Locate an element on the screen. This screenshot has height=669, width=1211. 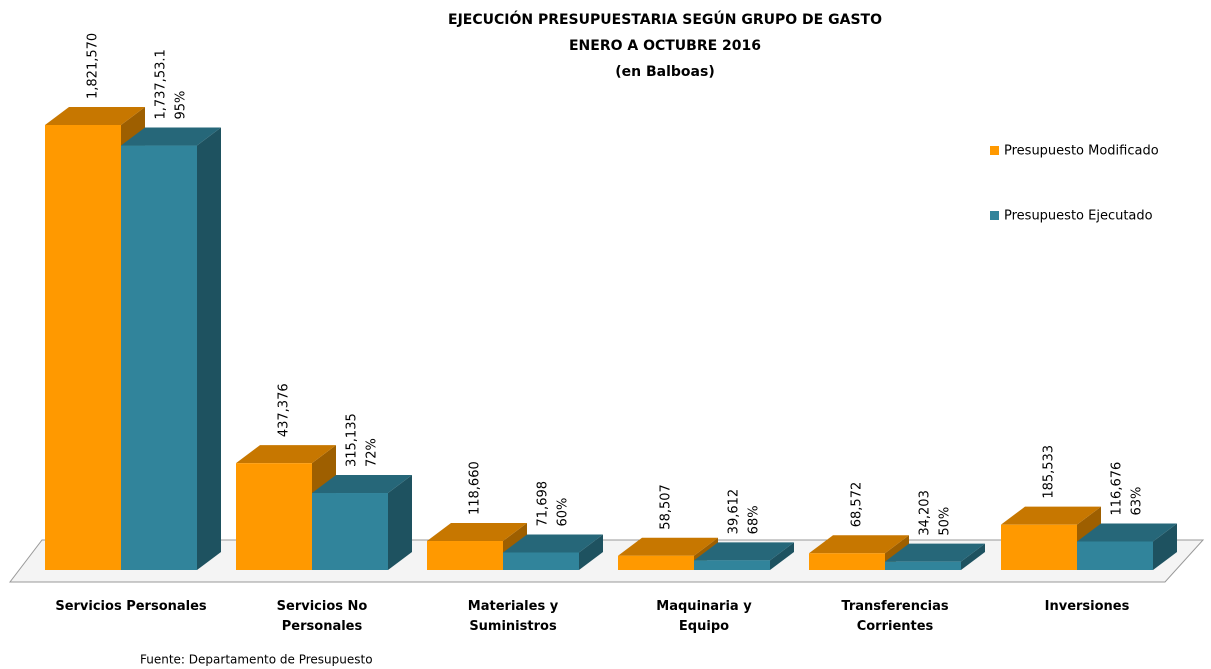
percent-label: 68% is located at coordinates (754, 519).